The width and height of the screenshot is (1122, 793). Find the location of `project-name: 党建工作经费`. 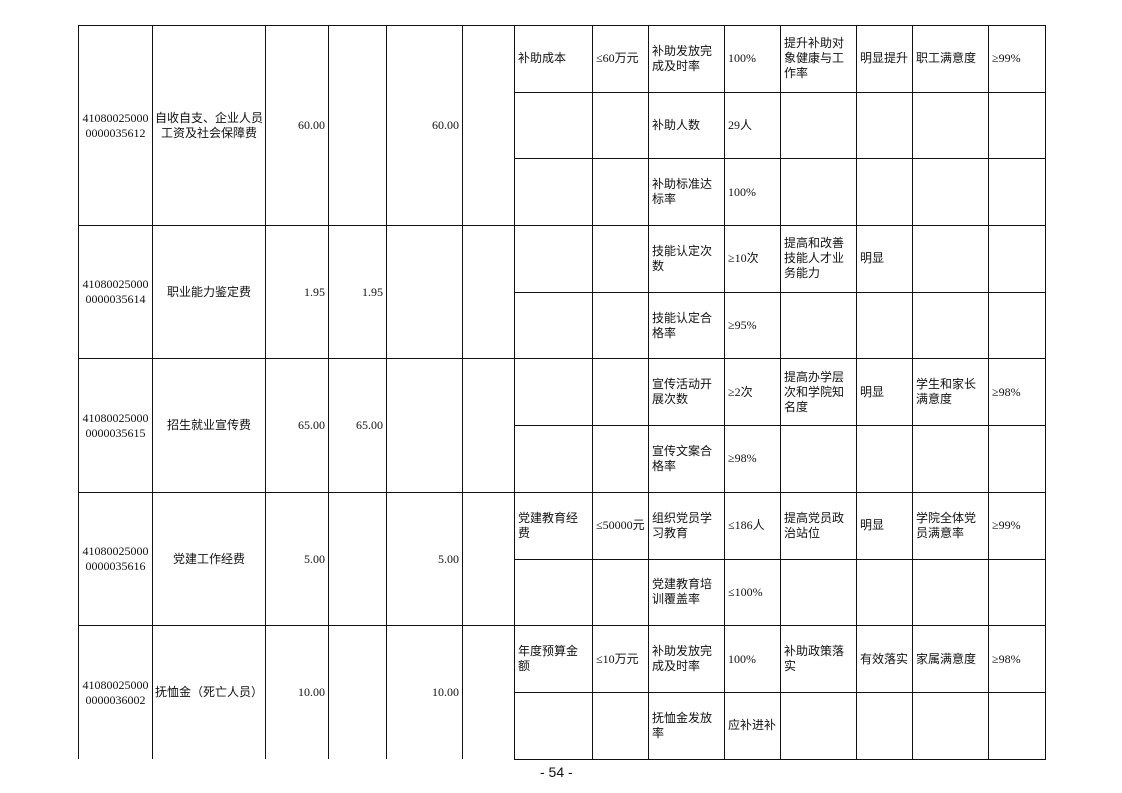

project-name: 党建工作经费 is located at coordinates (209, 559).